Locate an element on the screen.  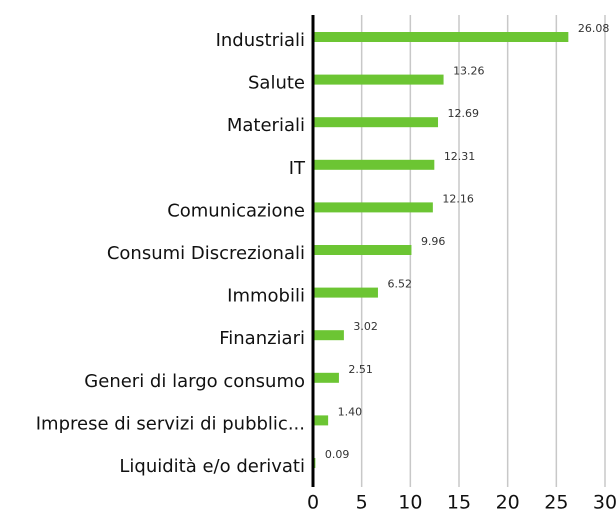
x-tick-label: 15 is located at coordinates (459, 502).